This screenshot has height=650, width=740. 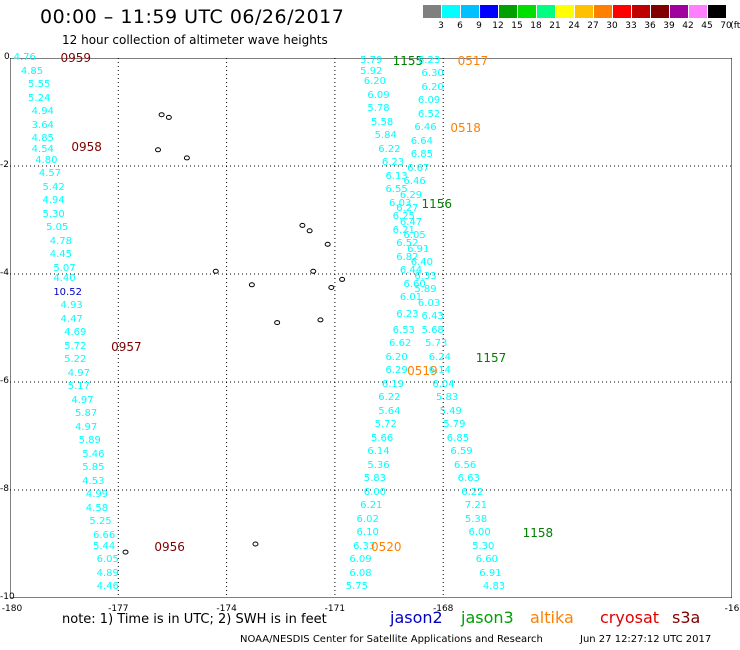 I want to click on wave-height-value: 6.21, so click(x=403, y=230).